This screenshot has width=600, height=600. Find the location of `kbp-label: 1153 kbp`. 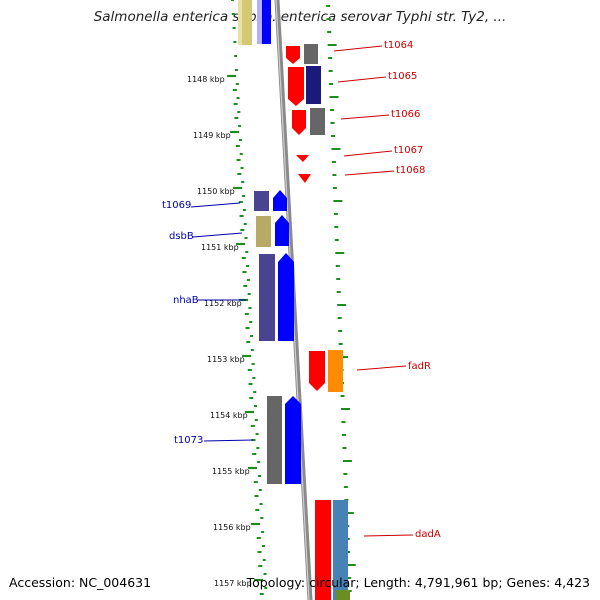

kbp-label: 1153 kbp is located at coordinates (226, 359).